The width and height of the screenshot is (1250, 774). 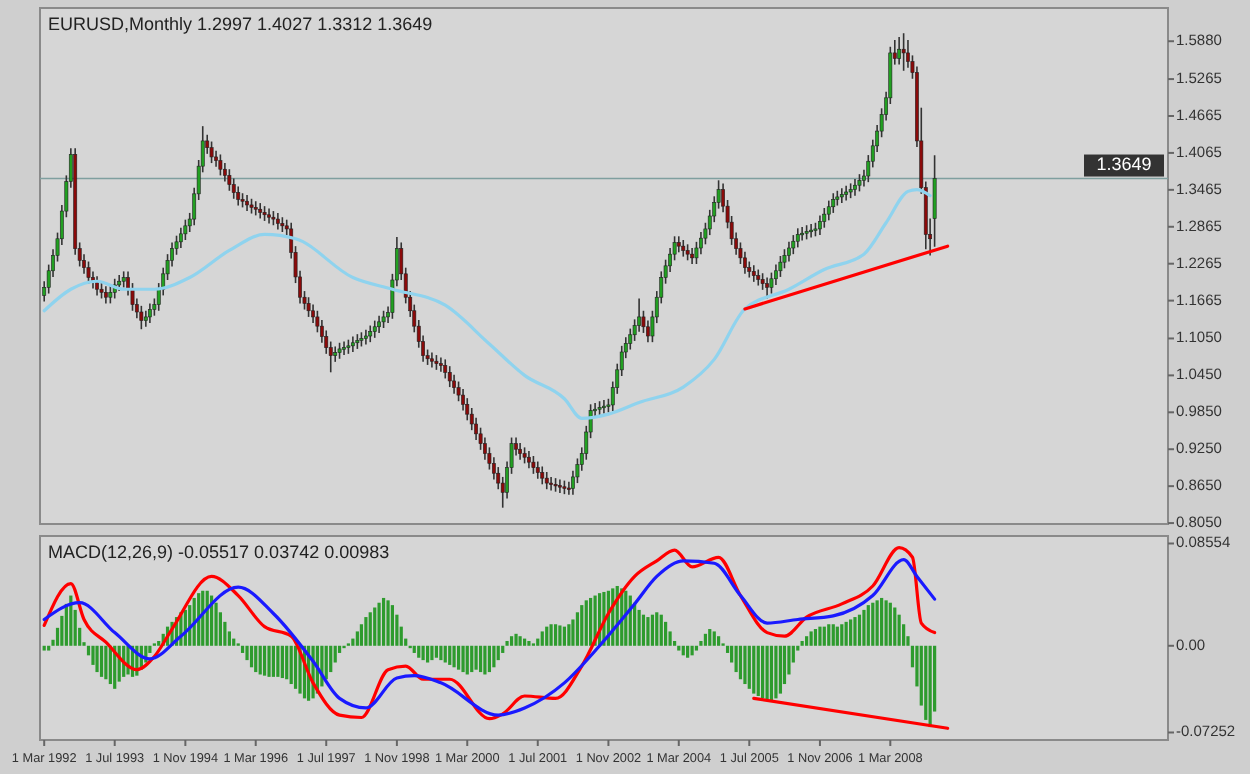 What do you see at coordinates (240, 24) in the screenshot?
I see `chart-title: EURUSD,Monthly 1.2997 1.4027 1.3312 1.3649` at bounding box center [240, 24].